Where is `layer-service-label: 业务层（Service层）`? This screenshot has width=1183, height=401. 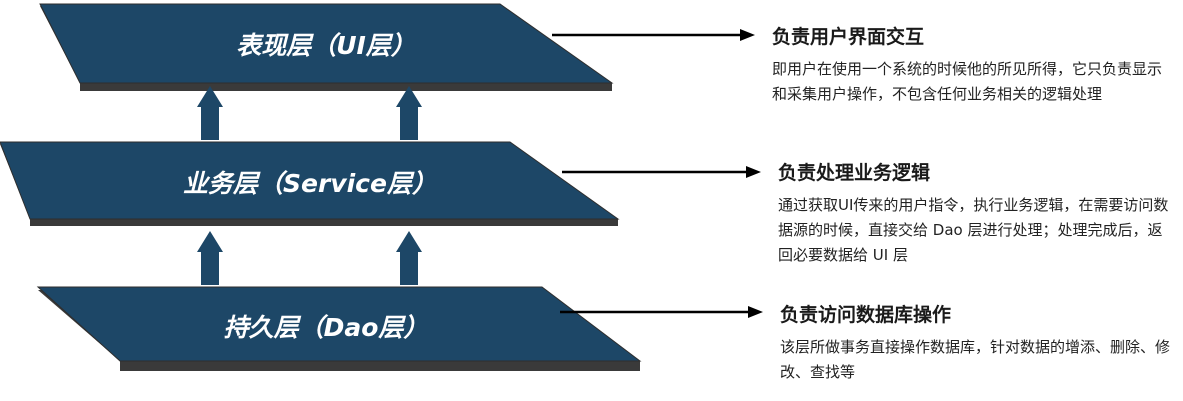
layer-service-label: 业务层（Service层） is located at coordinates (310, 183).